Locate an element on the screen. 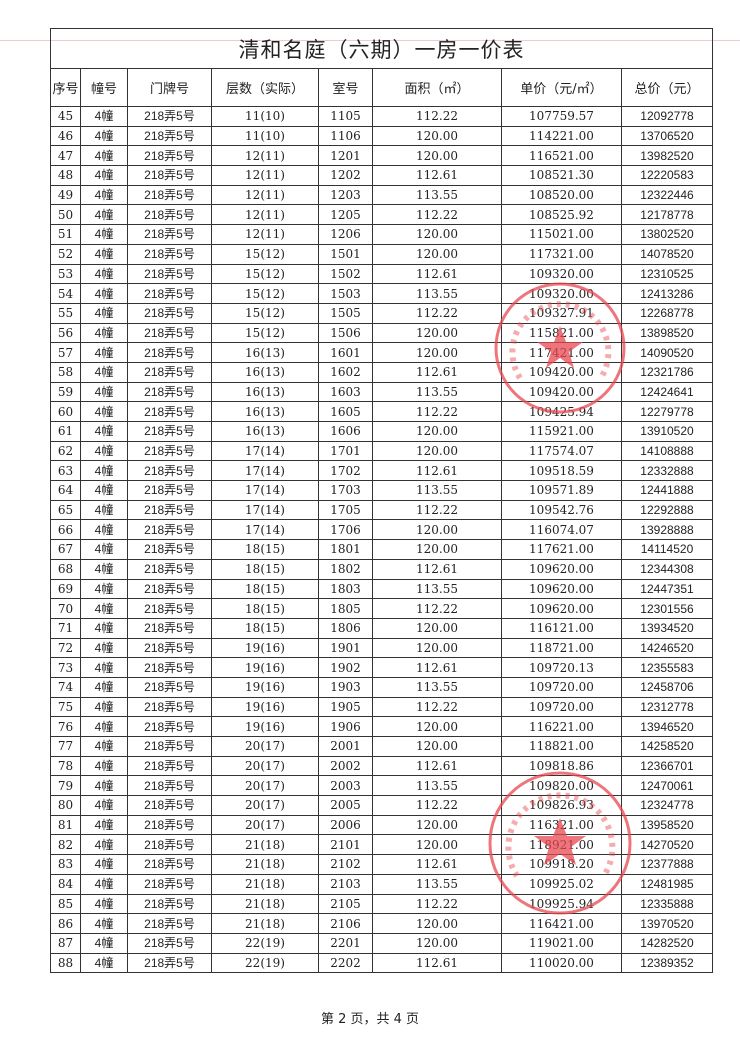  cell-room: 1201 is located at coordinates (345, 156).